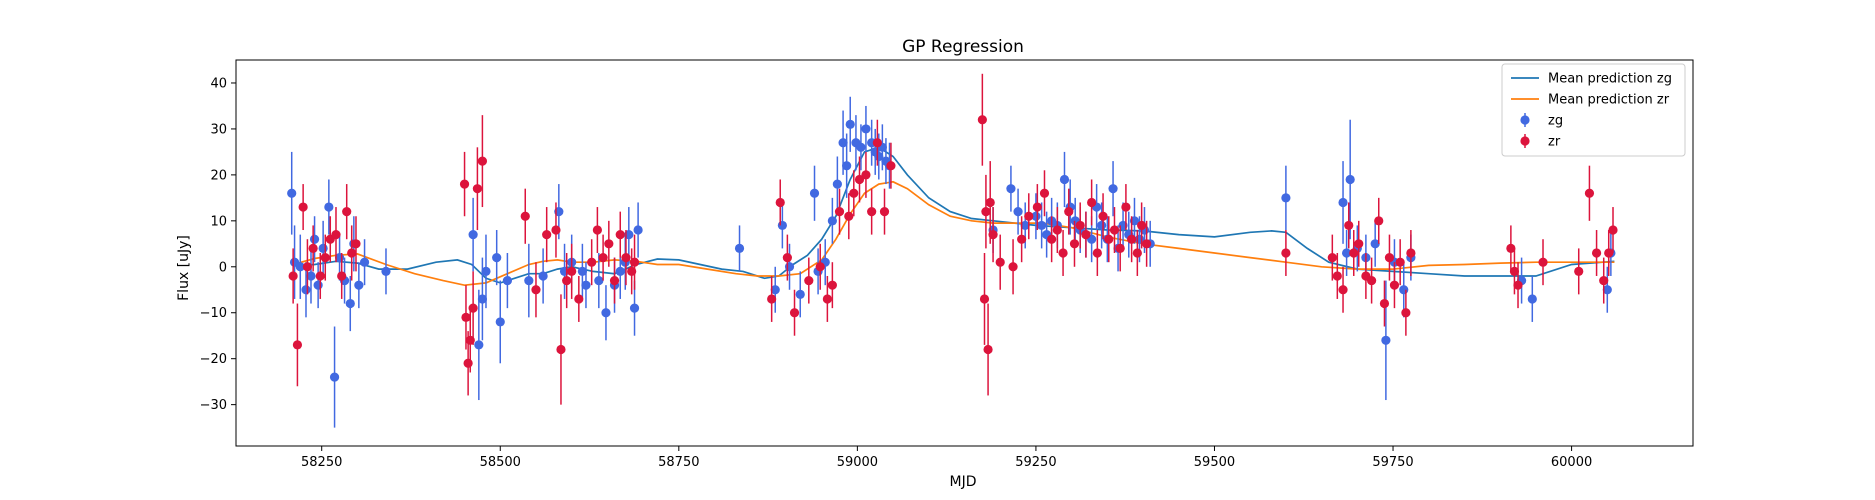 This screenshot has width=1875, height=500. What do you see at coordinates (213, 313) in the screenshot?
I see `y-tick-label: −10` at bounding box center [213, 313].